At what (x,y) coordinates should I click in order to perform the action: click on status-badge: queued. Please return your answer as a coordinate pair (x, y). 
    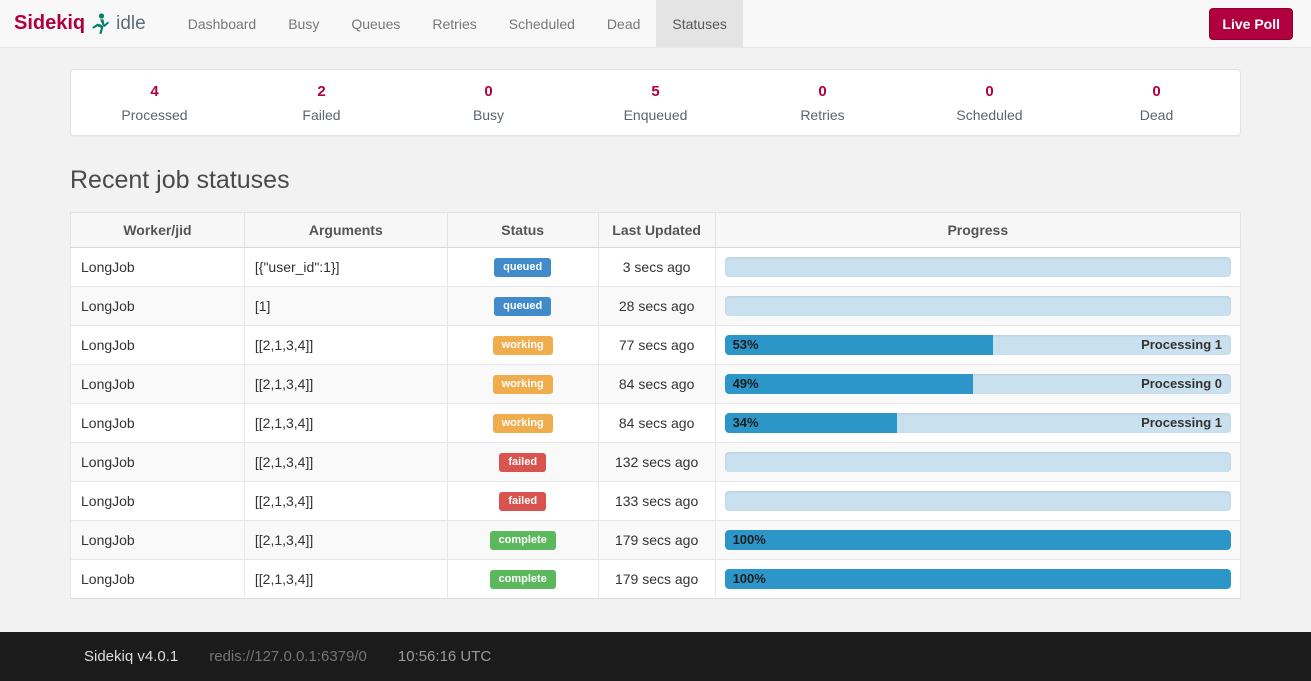
    Looking at the image, I should click on (523, 306).